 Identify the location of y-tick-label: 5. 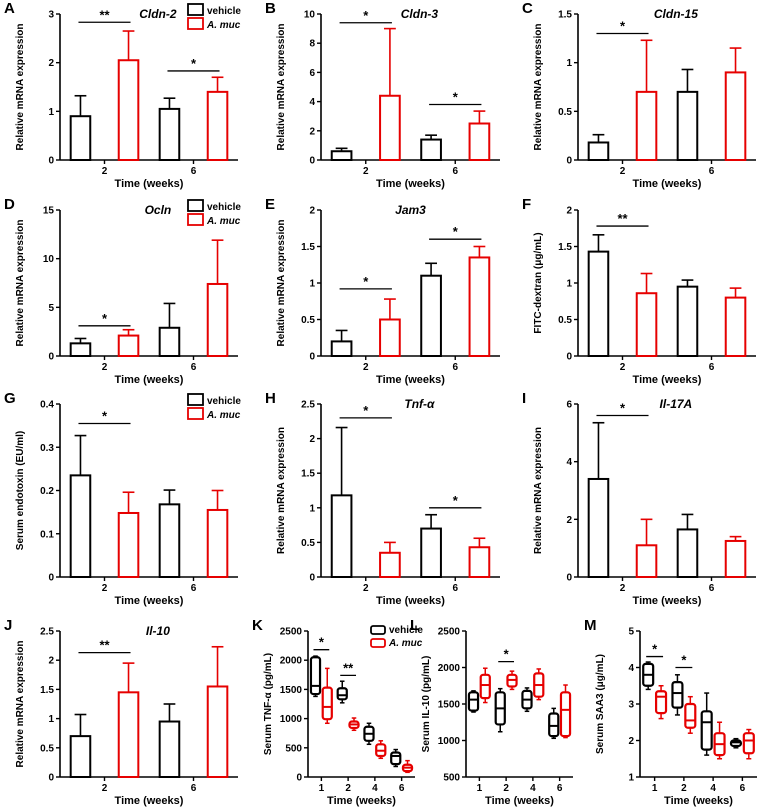
(51, 308).